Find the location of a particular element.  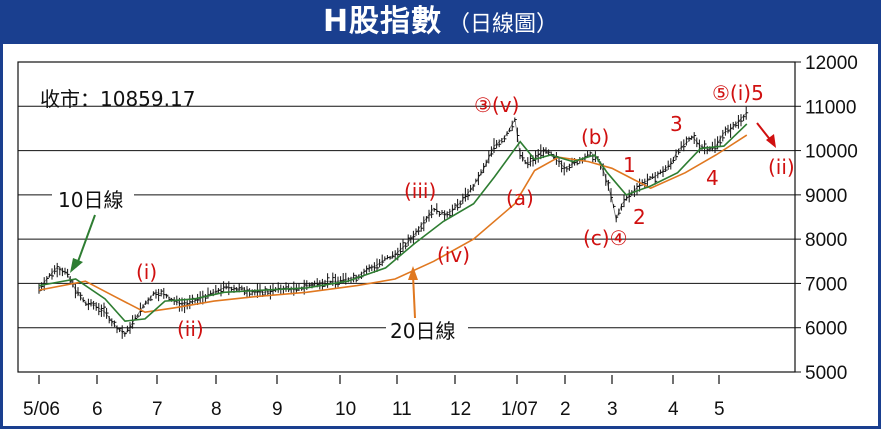

y-tick-label: 10000 is located at coordinates (831, 152).